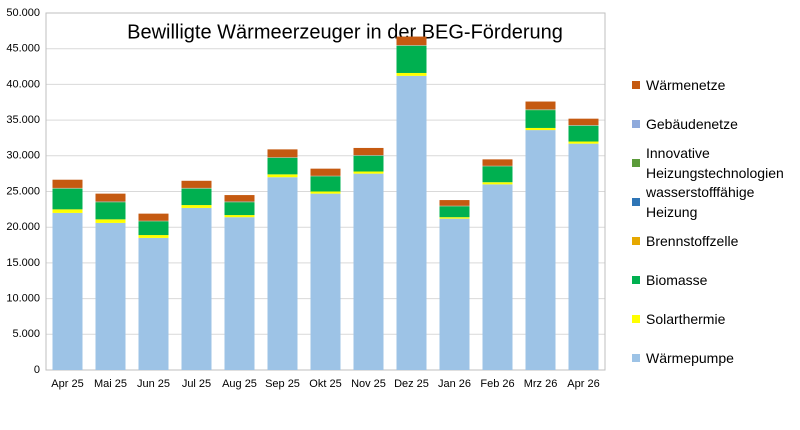  Describe the element at coordinates (153, 384) in the screenshot. I see `x-tick-label: Jun 25` at that location.